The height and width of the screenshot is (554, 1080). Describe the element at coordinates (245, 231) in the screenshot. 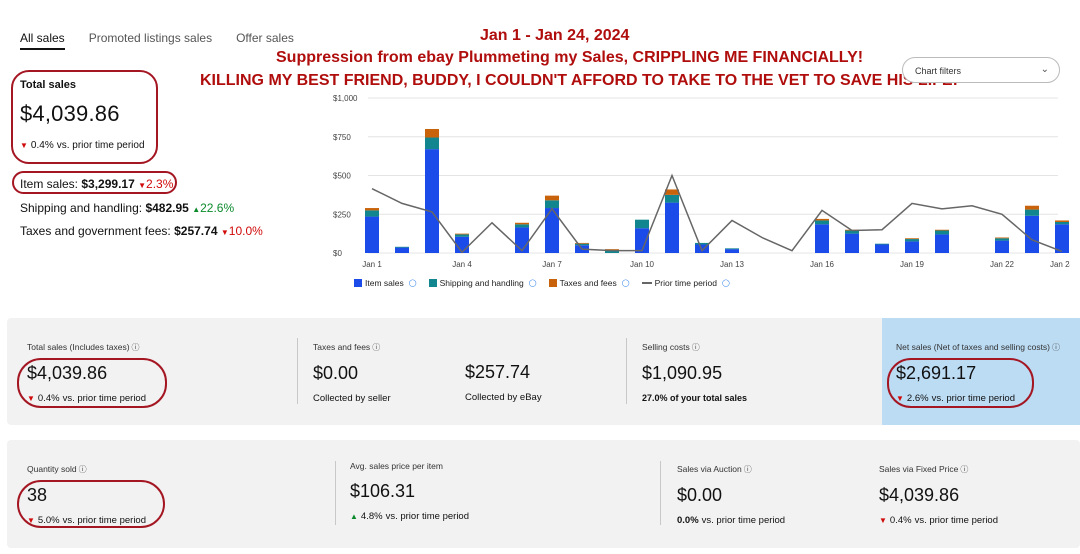

I see `taxes-delta: 10.0%` at that location.